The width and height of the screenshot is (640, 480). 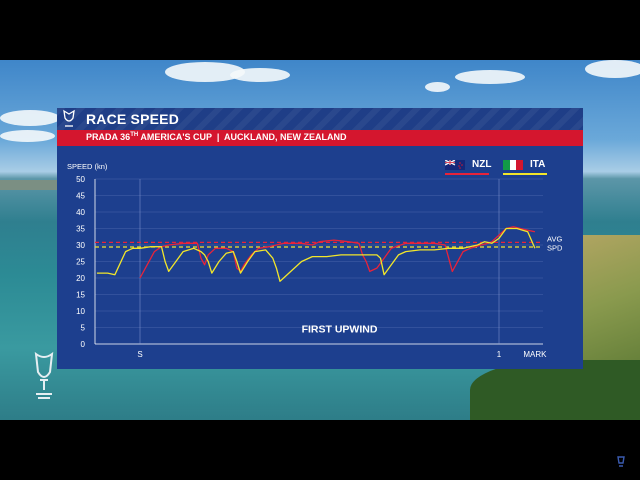 What do you see at coordinates (80, 295) in the screenshot?
I see `y-tick-label: 15` at bounding box center [80, 295].